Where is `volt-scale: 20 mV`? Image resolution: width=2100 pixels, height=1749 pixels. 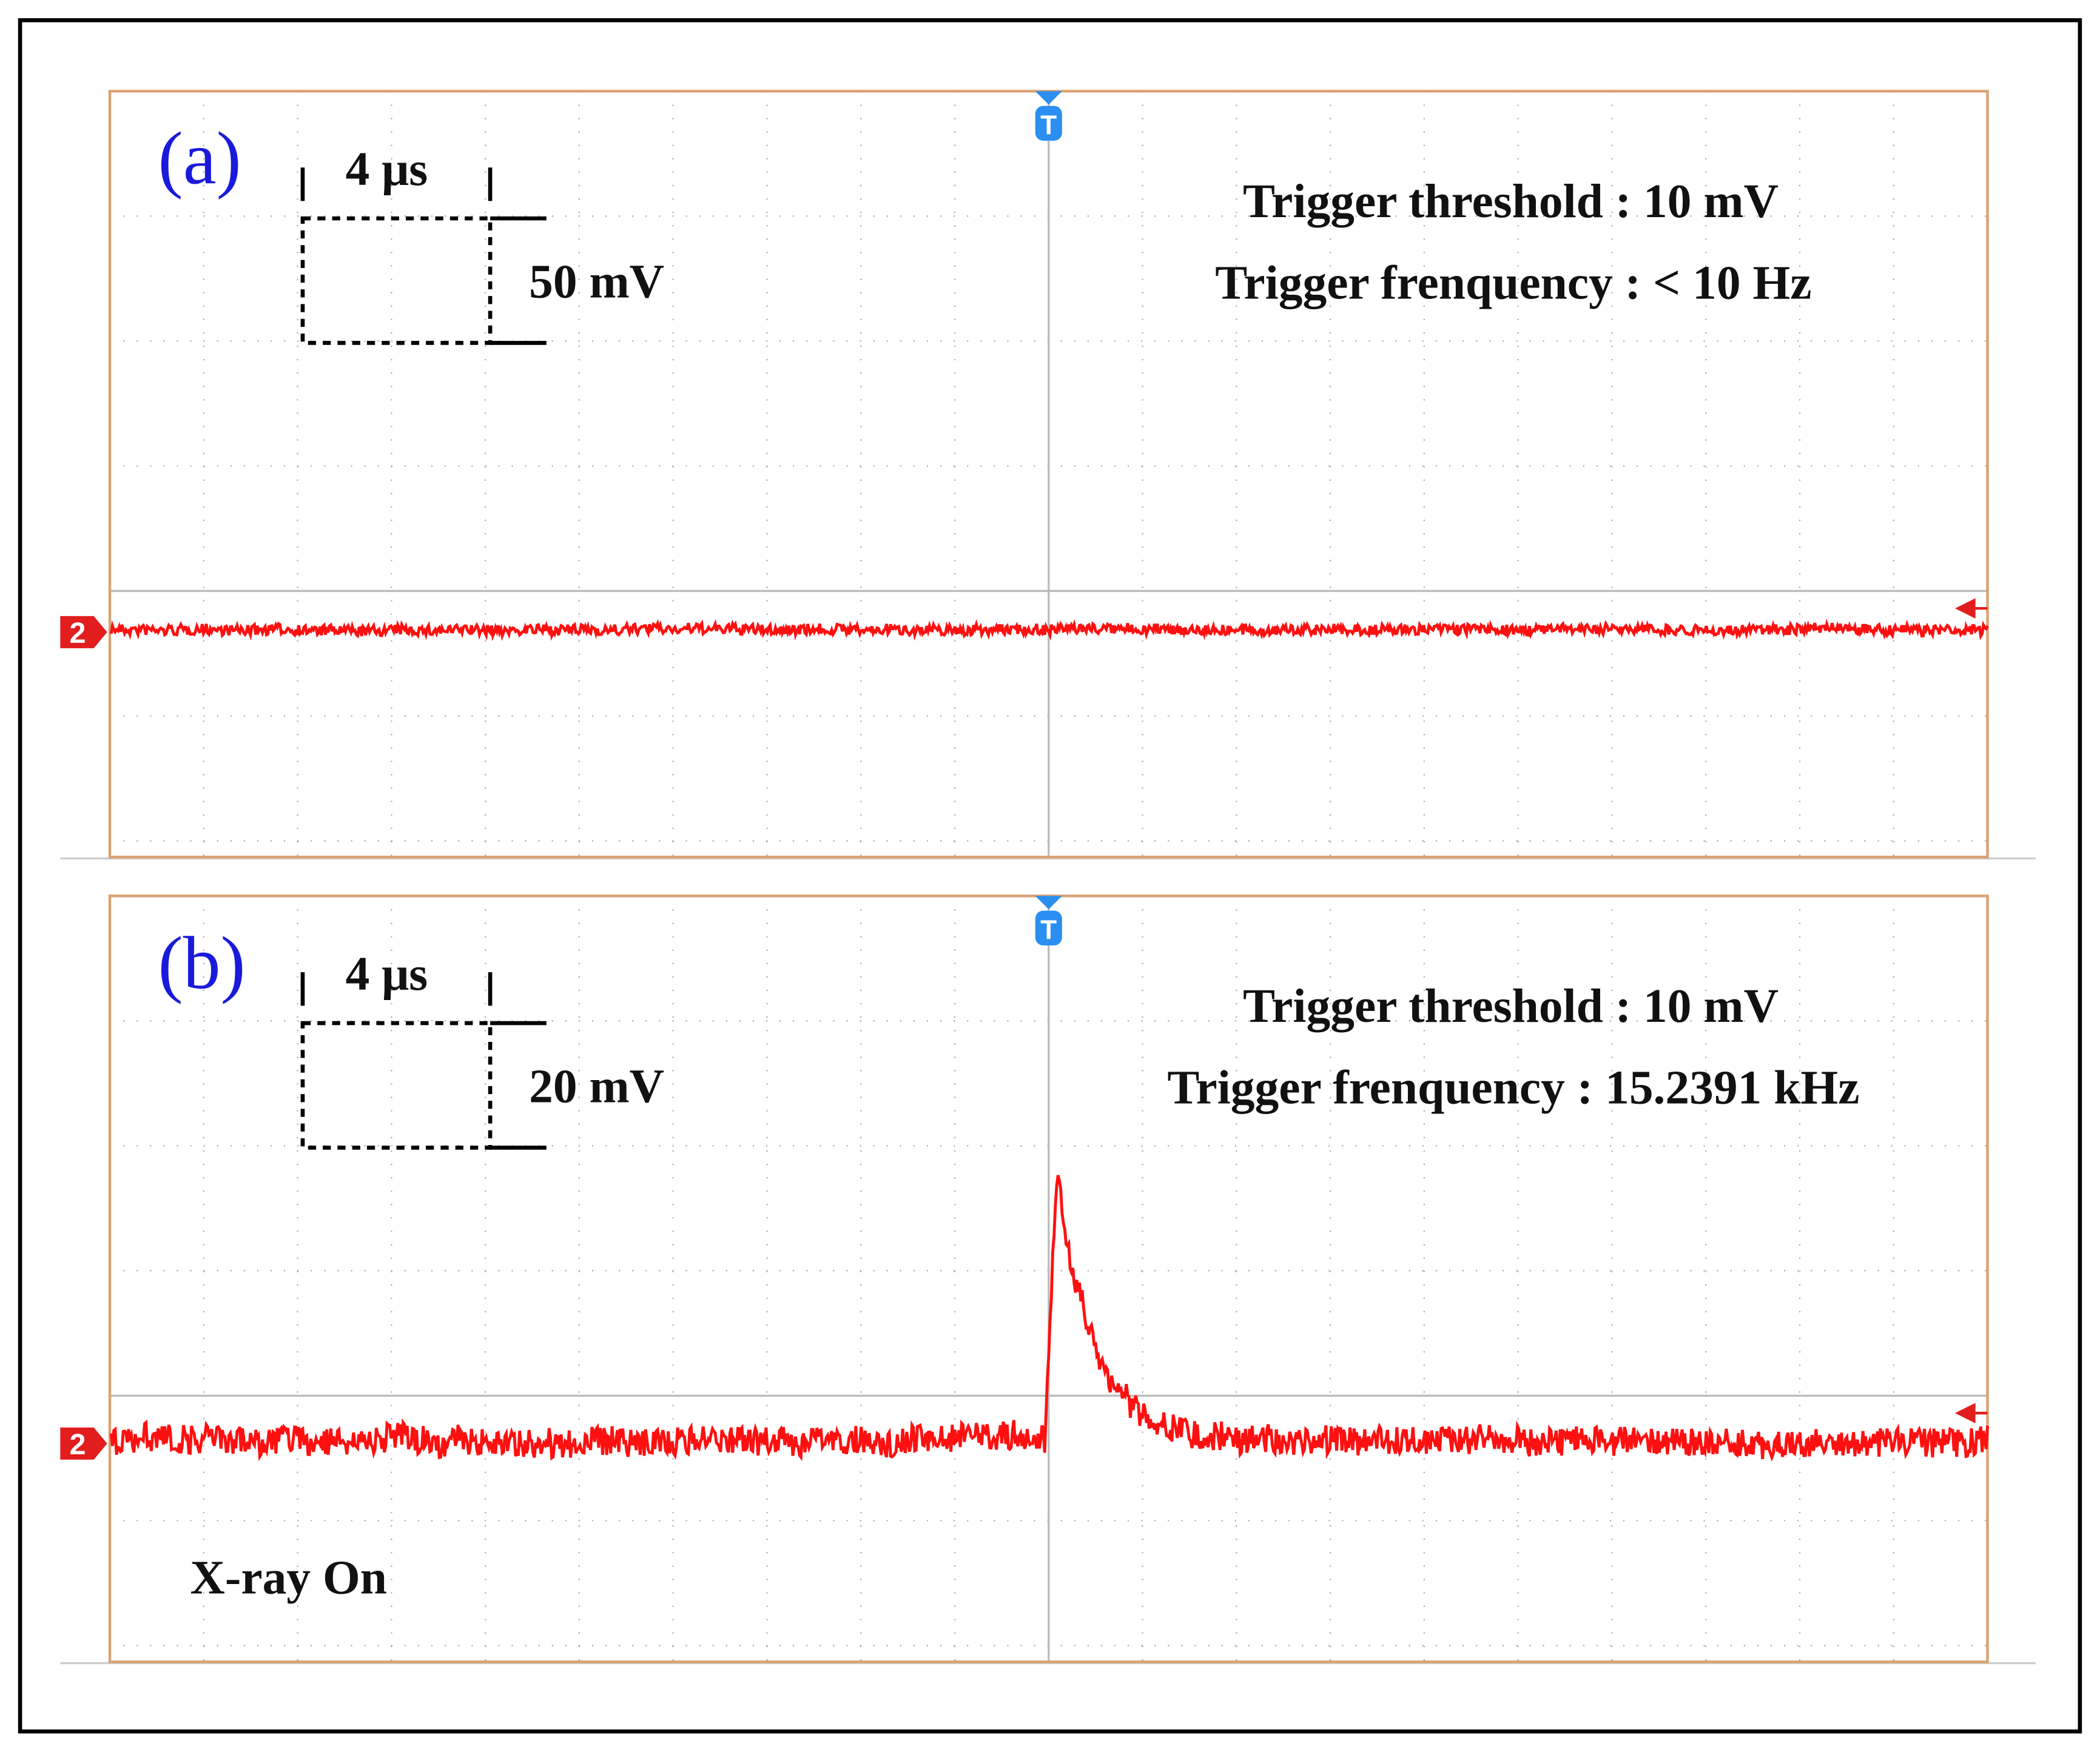
volt-scale: 20 mV is located at coordinates (596, 1086).